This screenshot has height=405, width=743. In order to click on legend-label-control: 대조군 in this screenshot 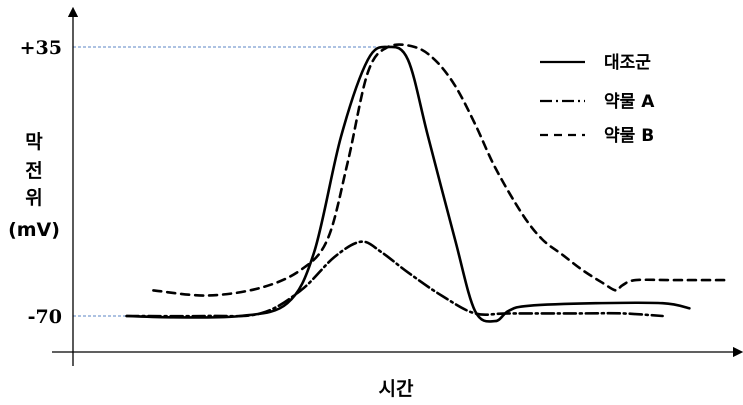, I will do `click(627, 63)`.